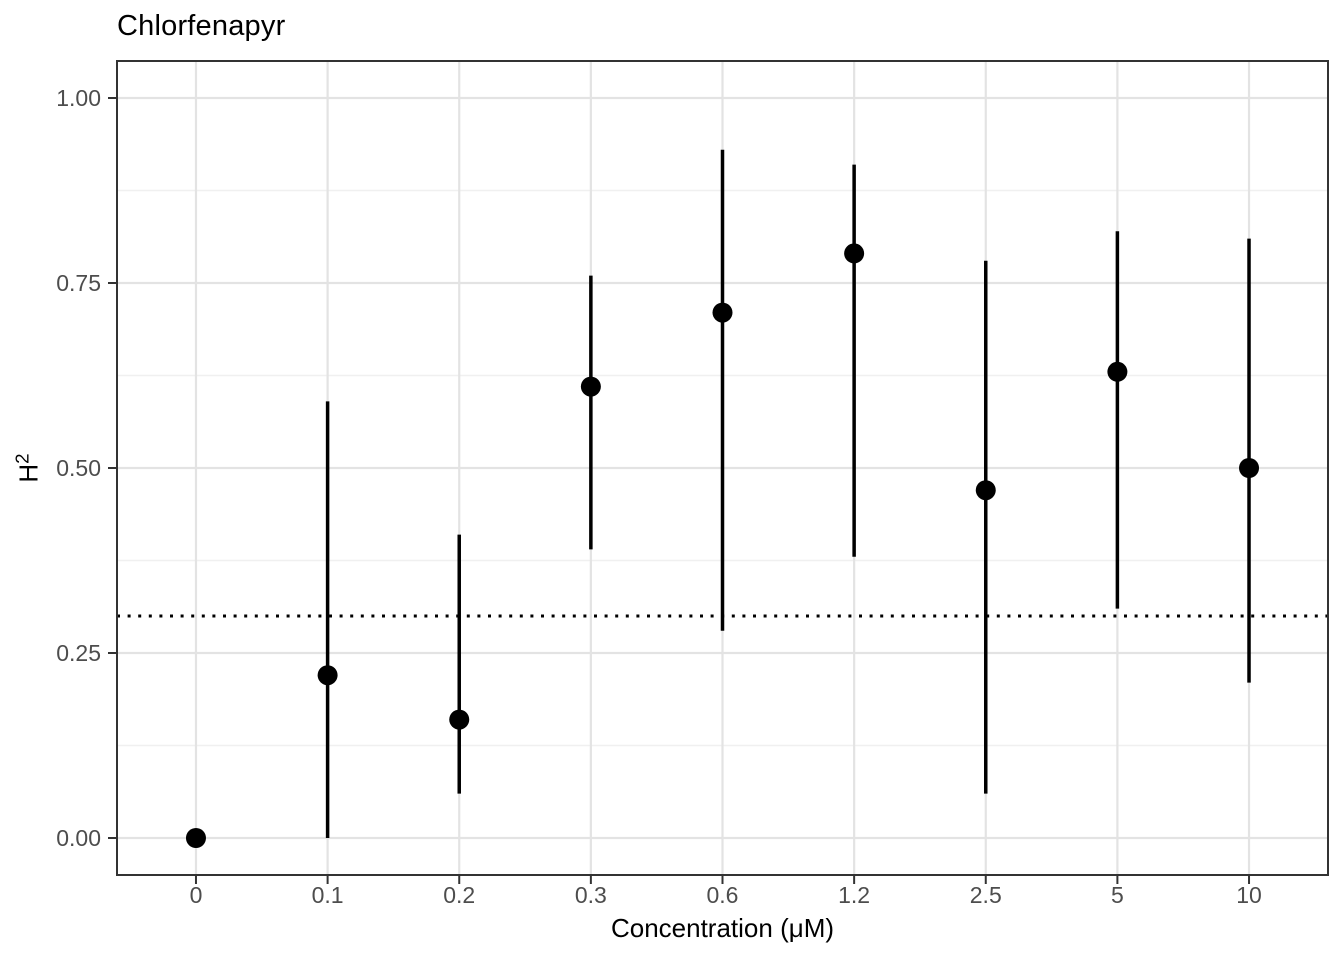 The width and height of the screenshot is (1344, 960). What do you see at coordinates (722, 928) in the screenshot?
I see `x-axis-label: Concentration (μM)` at bounding box center [722, 928].